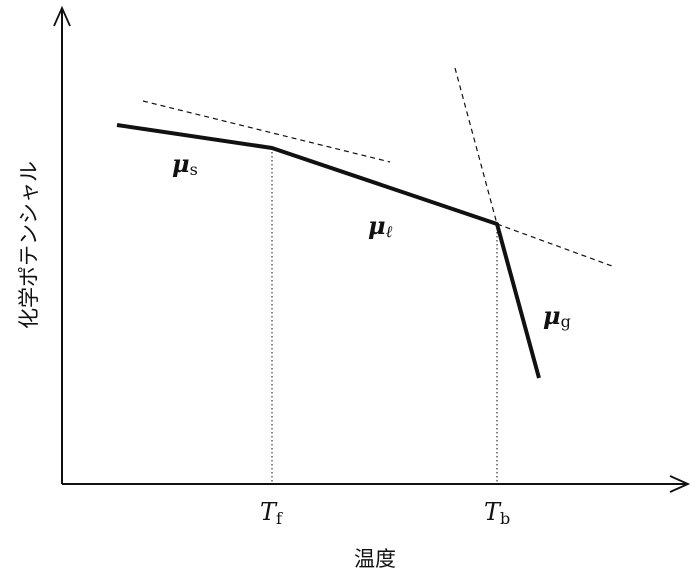 The height and width of the screenshot is (583, 698). What do you see at coordinates (194, 169) in the screenshot?
I see `subscript: s` at bounding box center [194, 169].